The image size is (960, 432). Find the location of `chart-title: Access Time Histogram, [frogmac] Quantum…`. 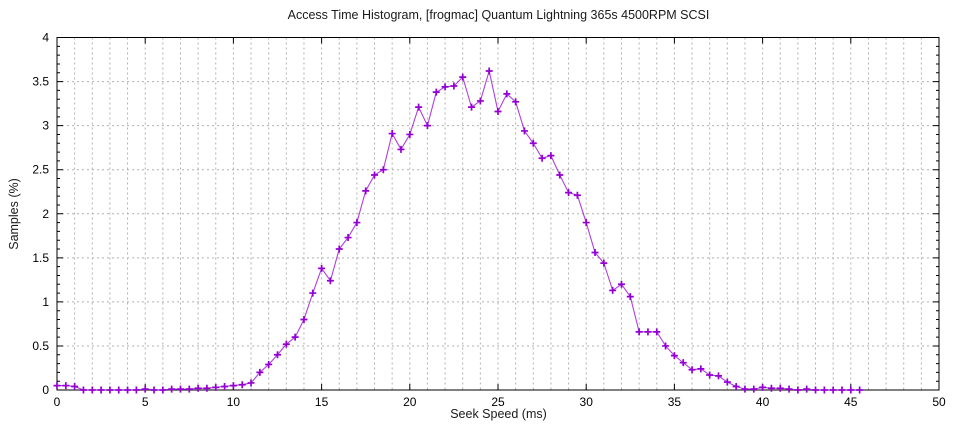

chart-title: Access Time Histogram, [frogmac] Quantum… is located at coordinates (498, 15).